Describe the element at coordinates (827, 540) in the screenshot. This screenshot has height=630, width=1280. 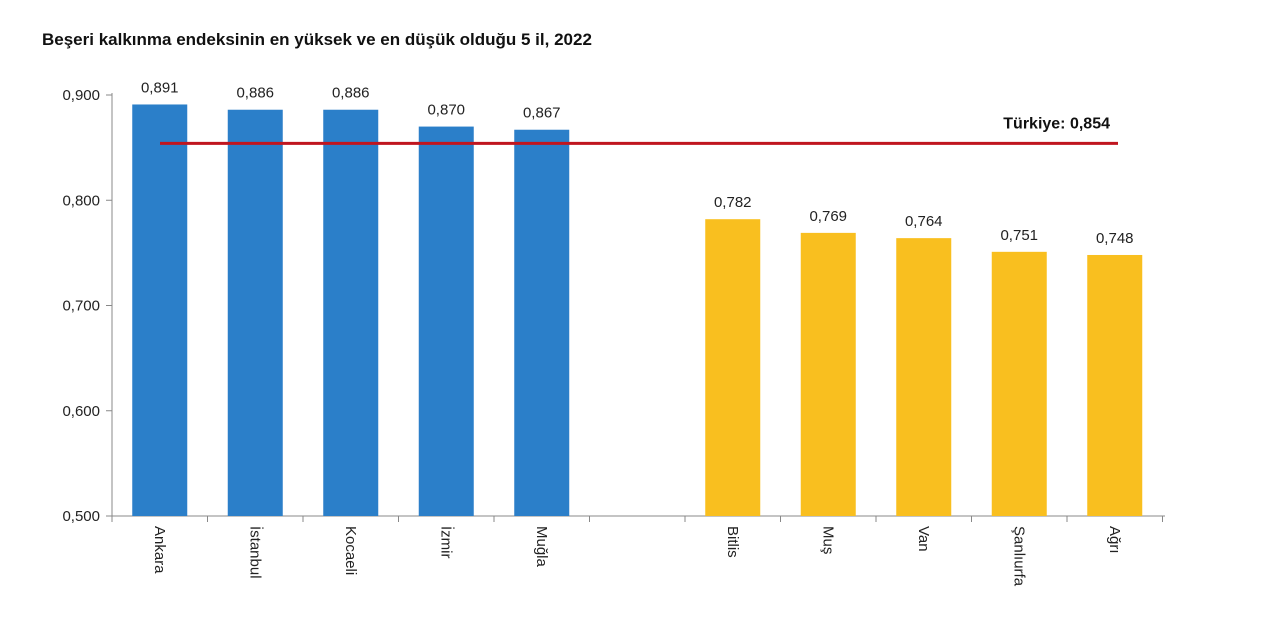
I see `category-label: Muş` at that location.